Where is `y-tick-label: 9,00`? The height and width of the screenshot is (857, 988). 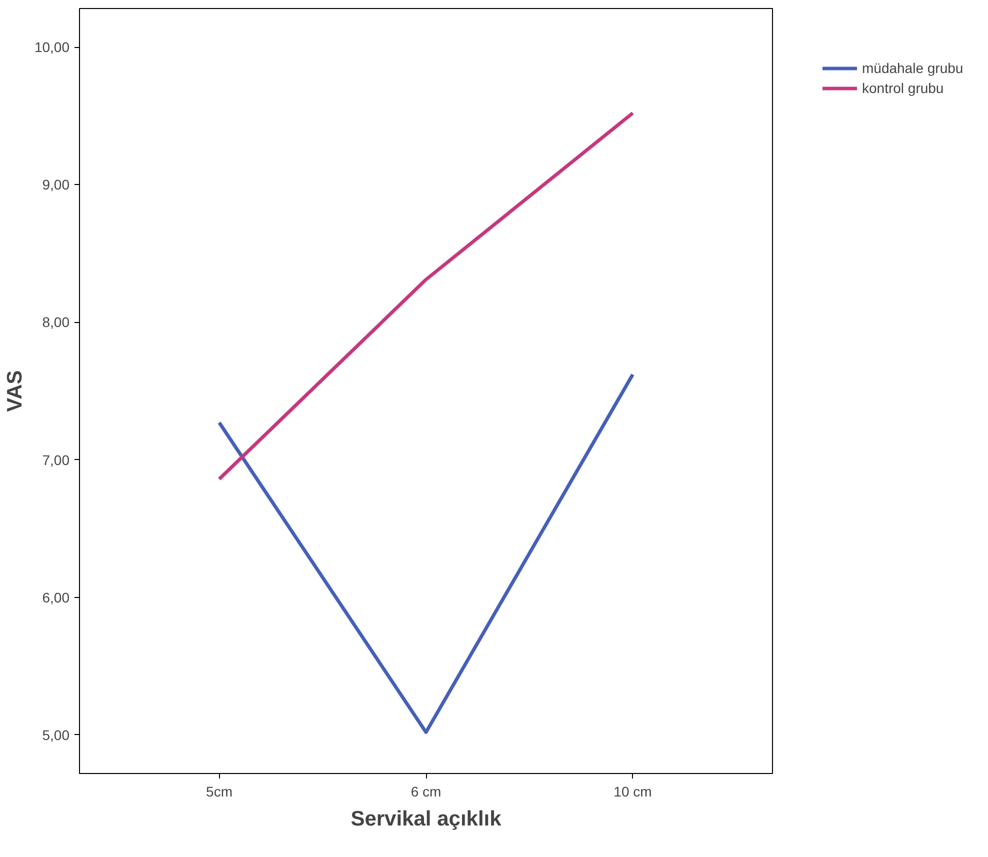
y-tick-label: 9,00 is located at coordinates (56, 184).